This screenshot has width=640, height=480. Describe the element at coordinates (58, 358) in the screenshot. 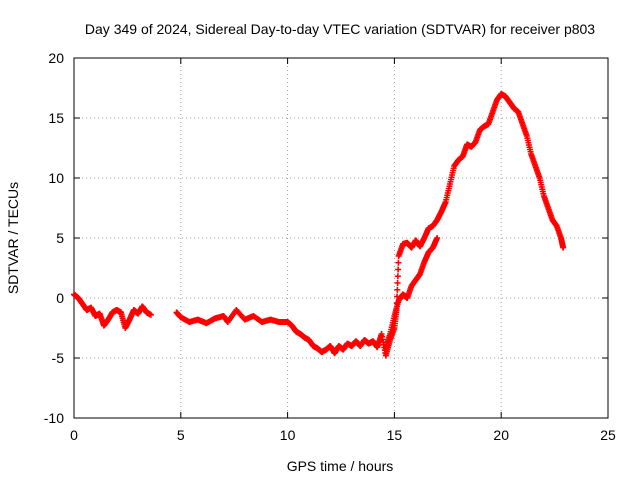

I see `y-tick-label: -5` at that location.